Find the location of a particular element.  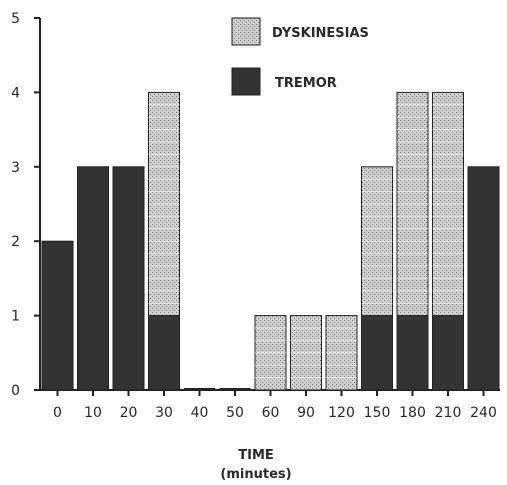

y-tick-label: 5 is located at coordinates (15, 19).